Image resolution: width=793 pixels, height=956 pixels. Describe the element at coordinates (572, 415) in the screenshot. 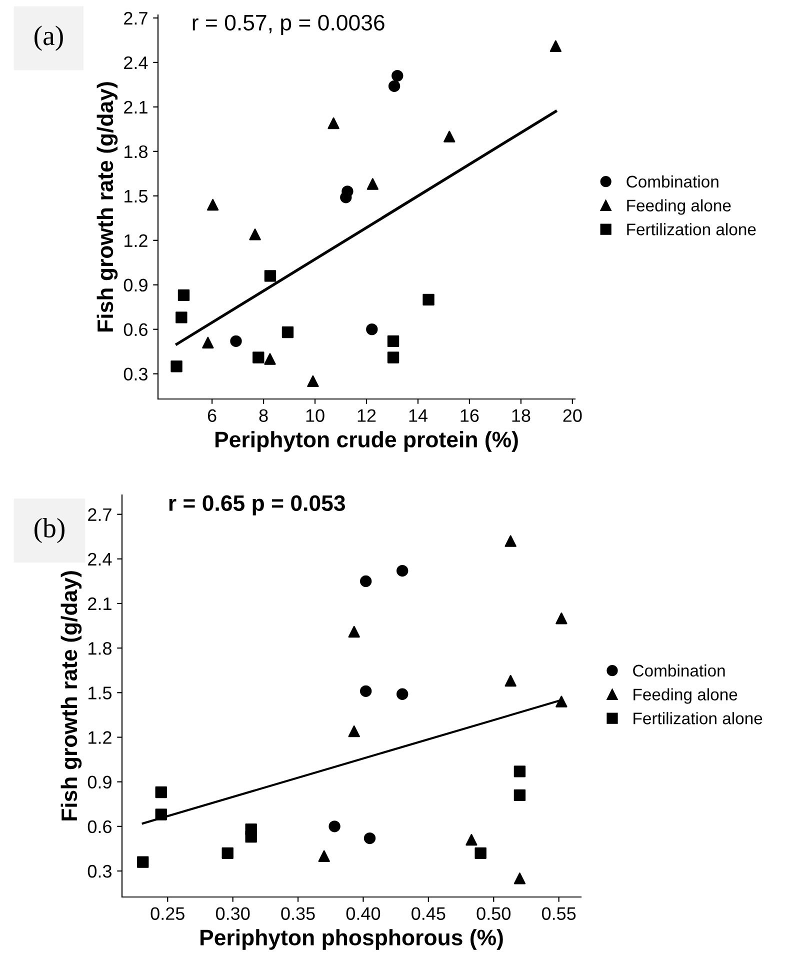

I see `x-tick-label: 20` at that location.